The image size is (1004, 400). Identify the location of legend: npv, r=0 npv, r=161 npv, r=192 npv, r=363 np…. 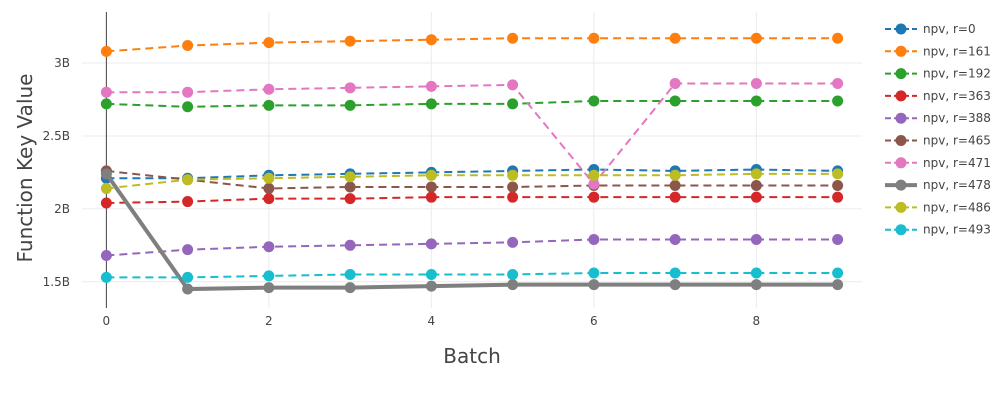
(938, 129).